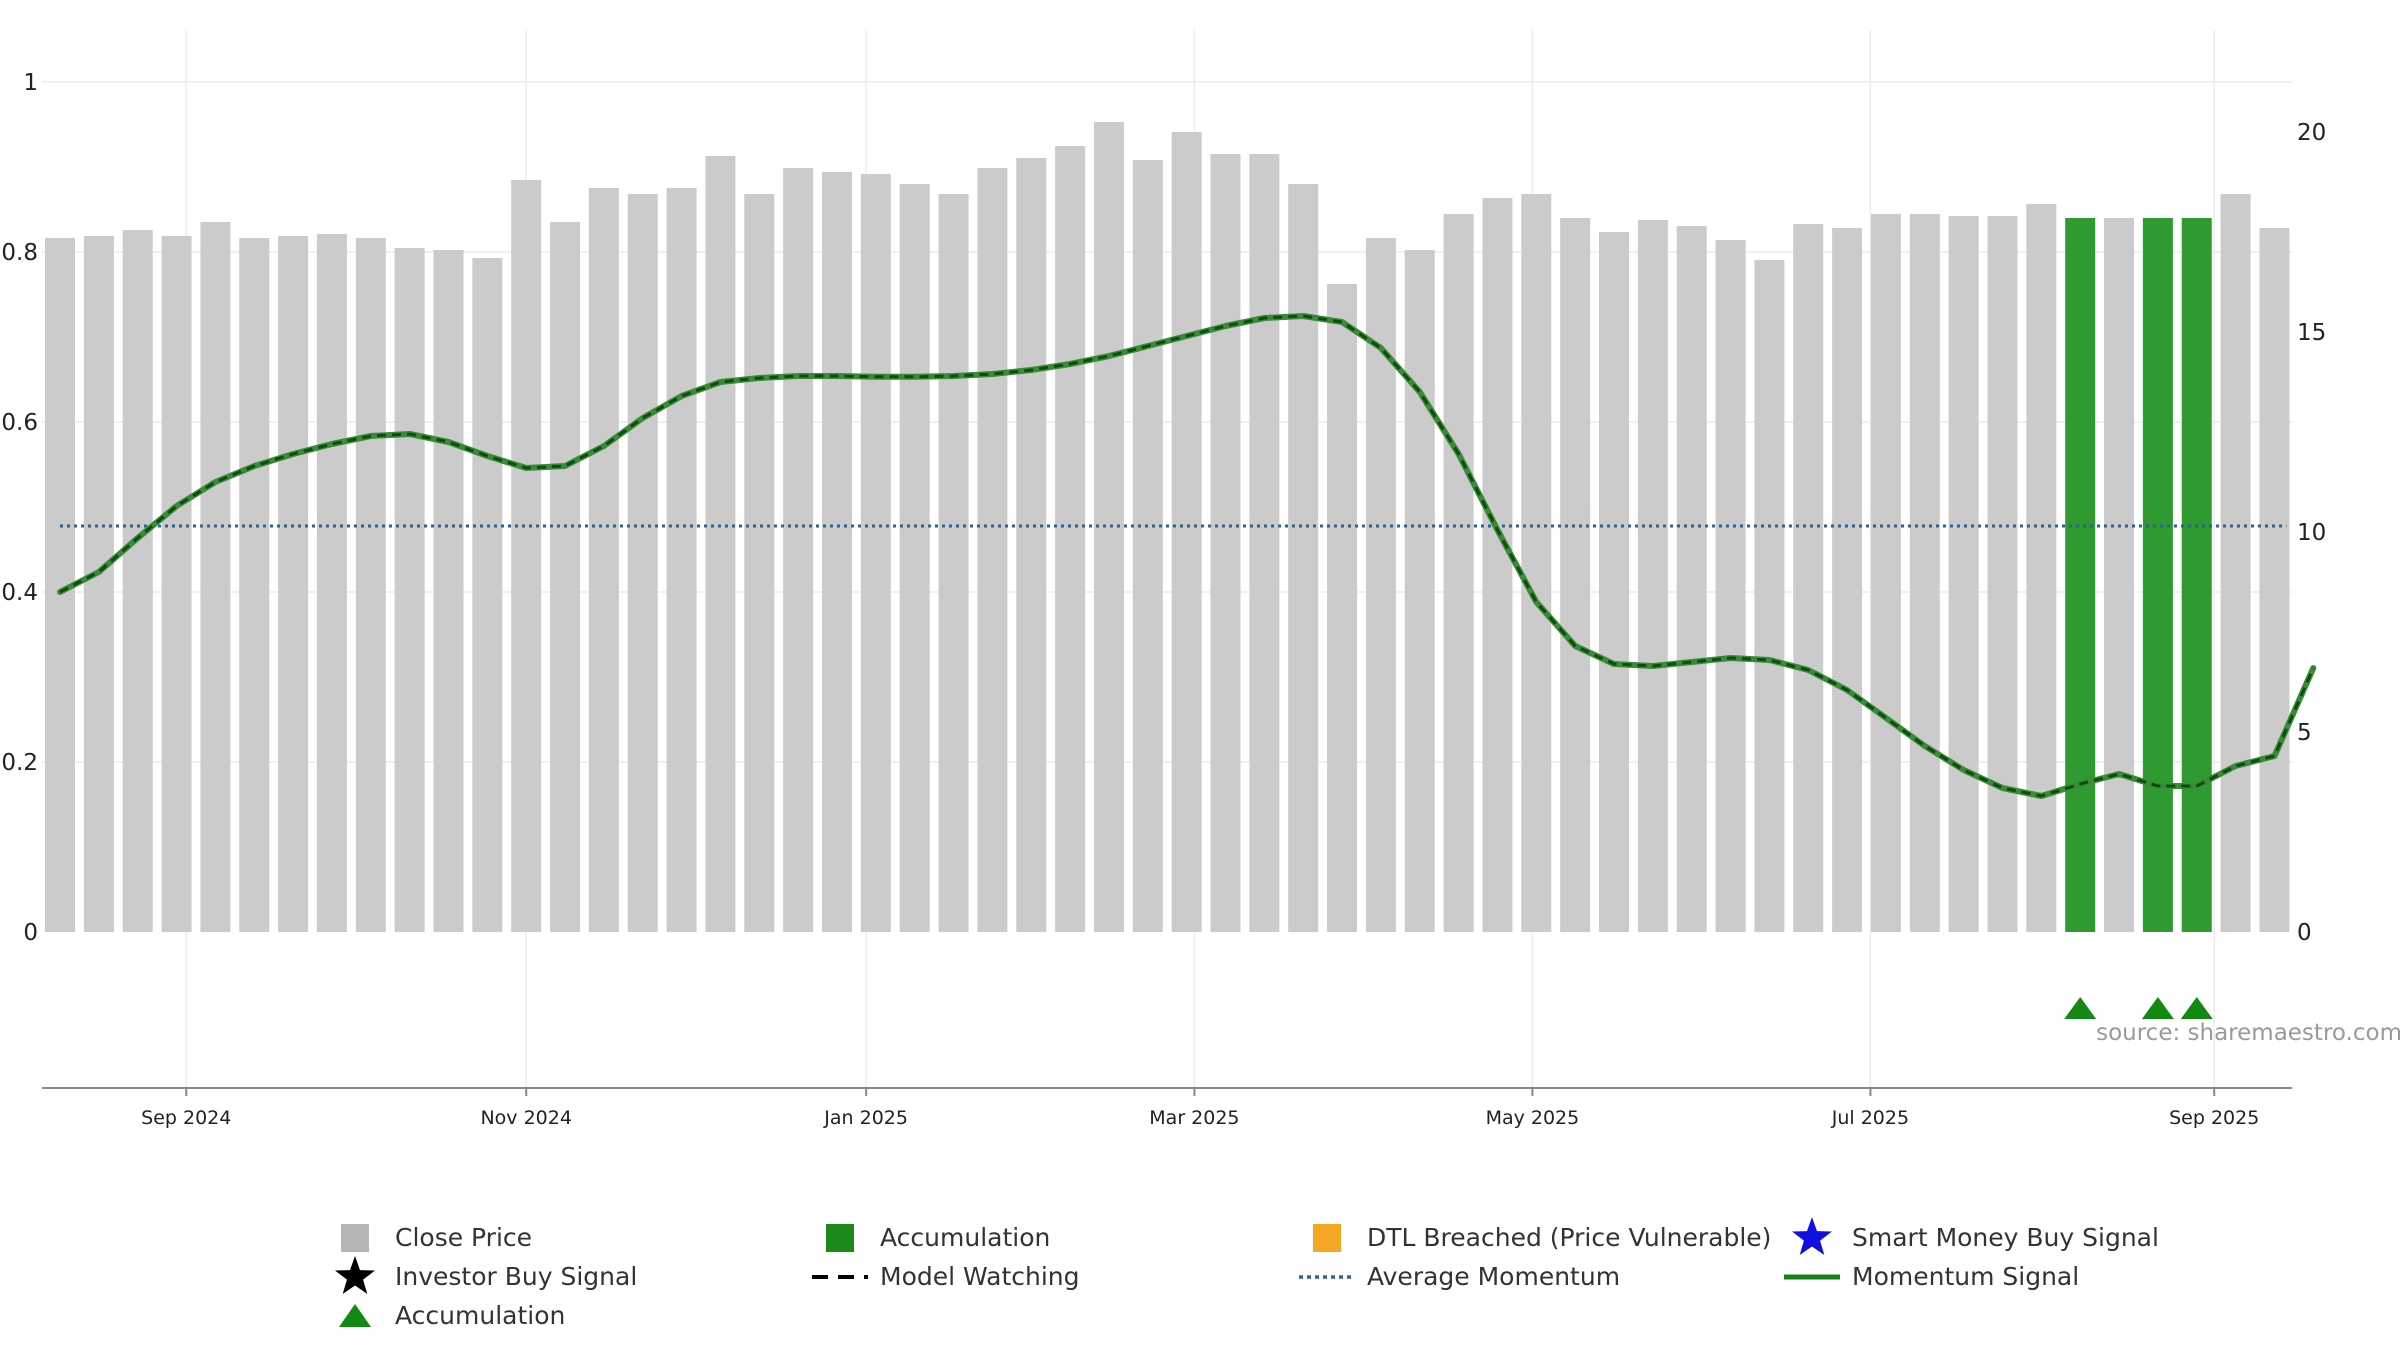 This screenshot has height=1350, width=2400. What do you see at coordinates (1327, 1238) in the screenshot?
I see `orange-square-icon` at bounding box center [1327, 1238].